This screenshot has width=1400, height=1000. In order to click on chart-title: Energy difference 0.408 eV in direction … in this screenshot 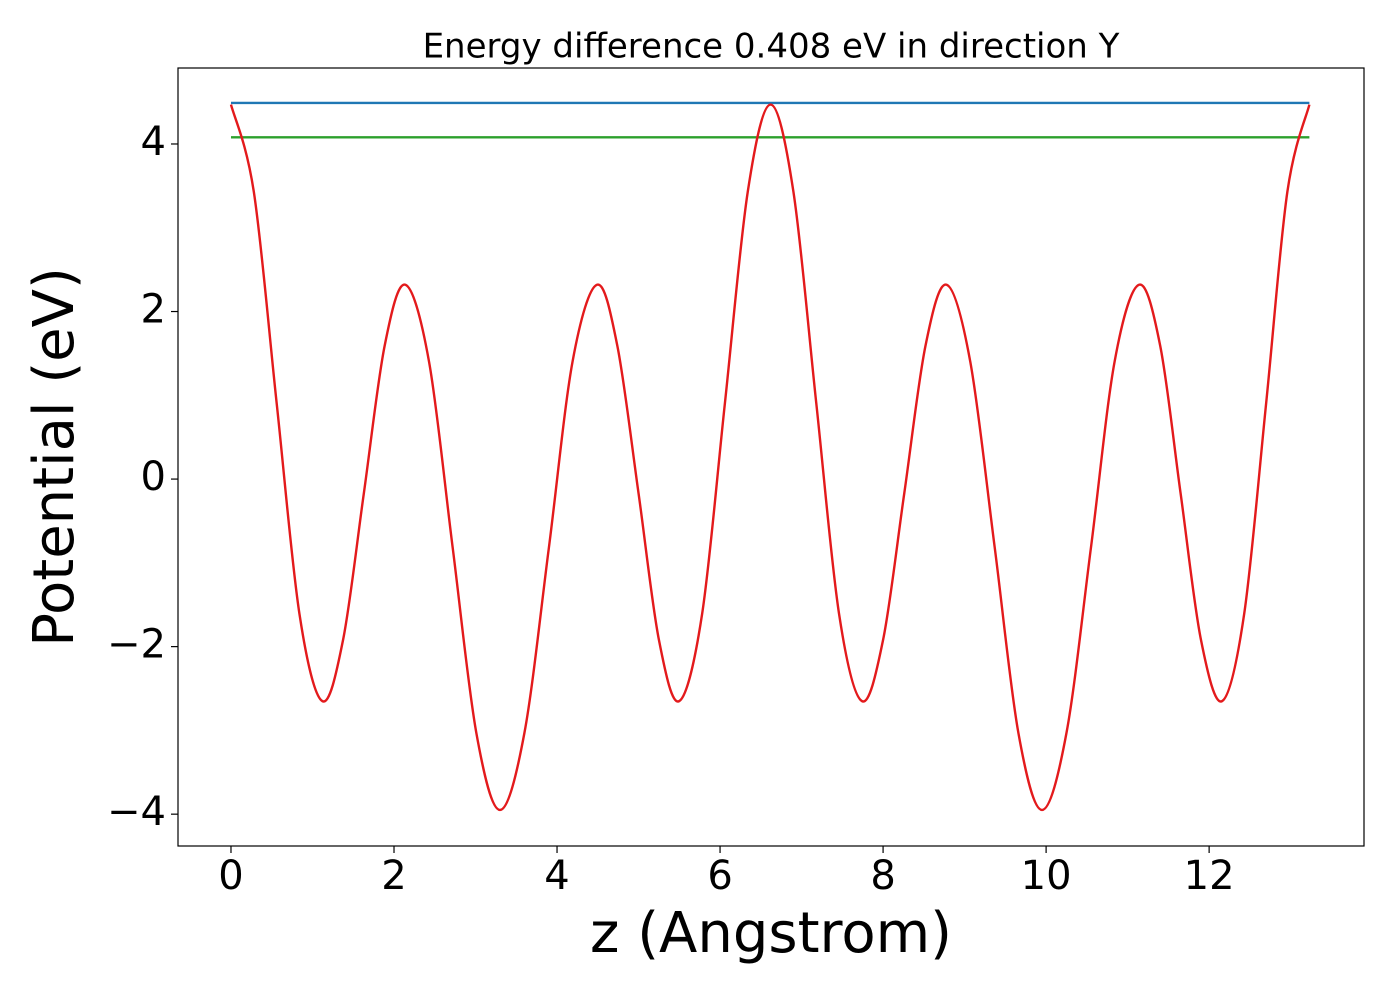, I will do `click(771, 47)`.